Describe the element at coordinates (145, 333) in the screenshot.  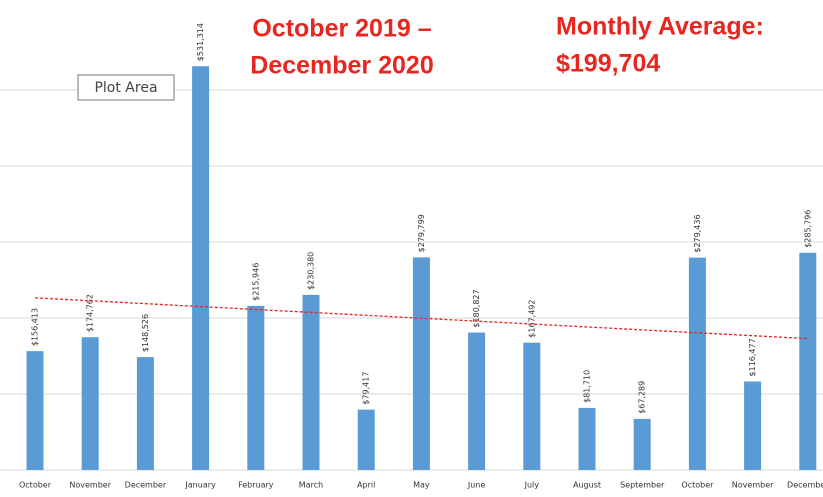
I see `data-label: $148,526` at that location.